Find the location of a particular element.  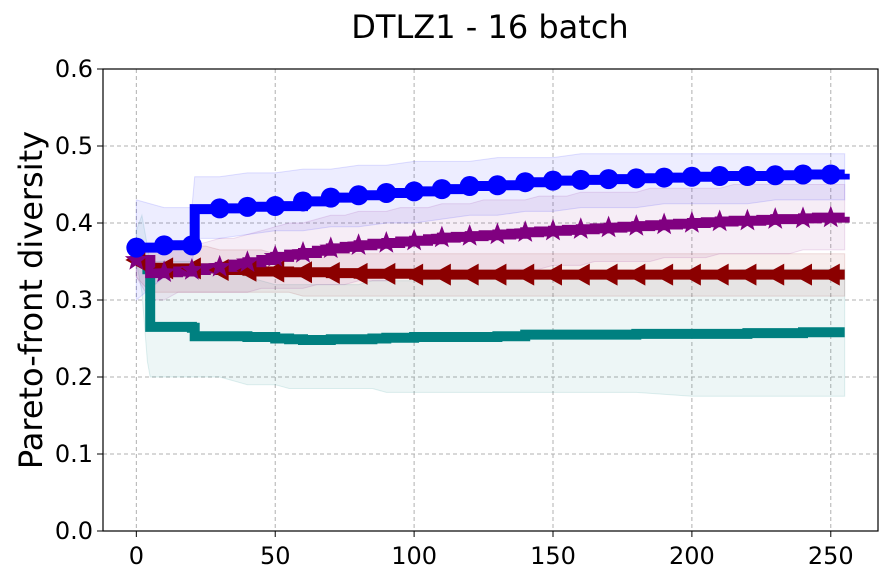

y-tick-label: 0.1 is located at coordinates (74, 454).